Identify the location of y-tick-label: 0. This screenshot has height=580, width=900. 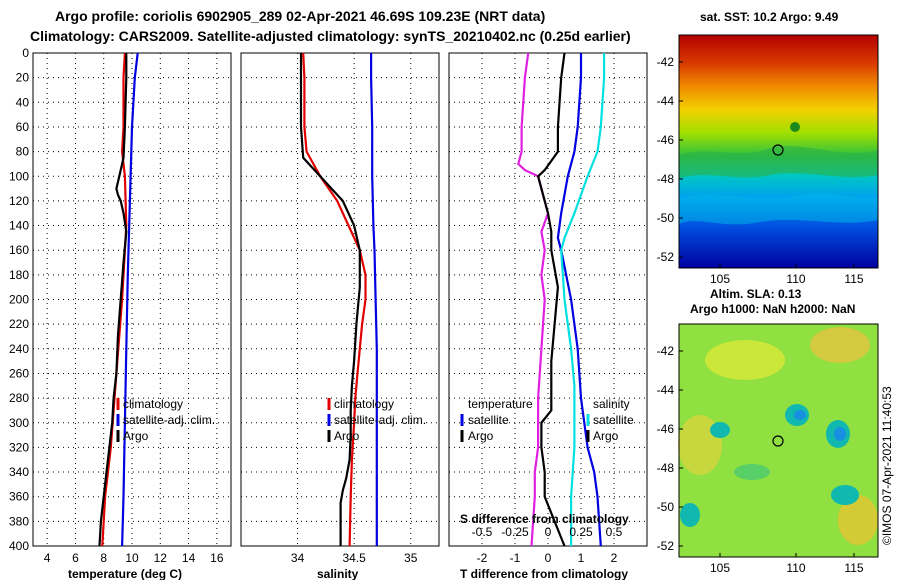
(25, 53).